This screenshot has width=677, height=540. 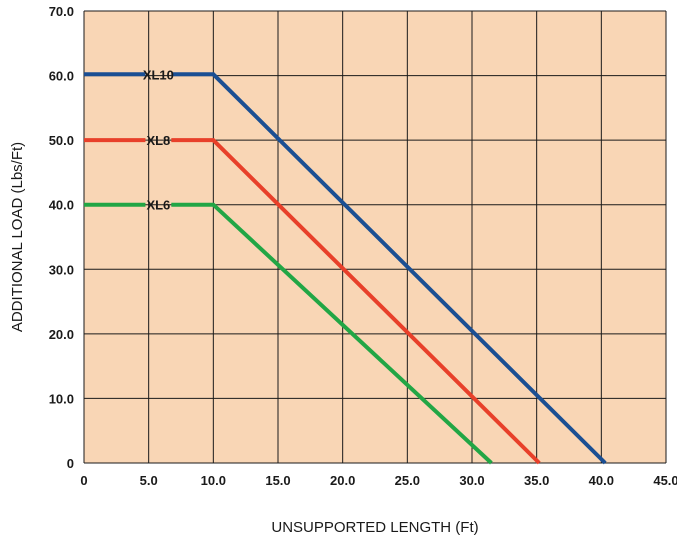 I want to click on x-tick-label: 15.0, so click(x=277, y=480).